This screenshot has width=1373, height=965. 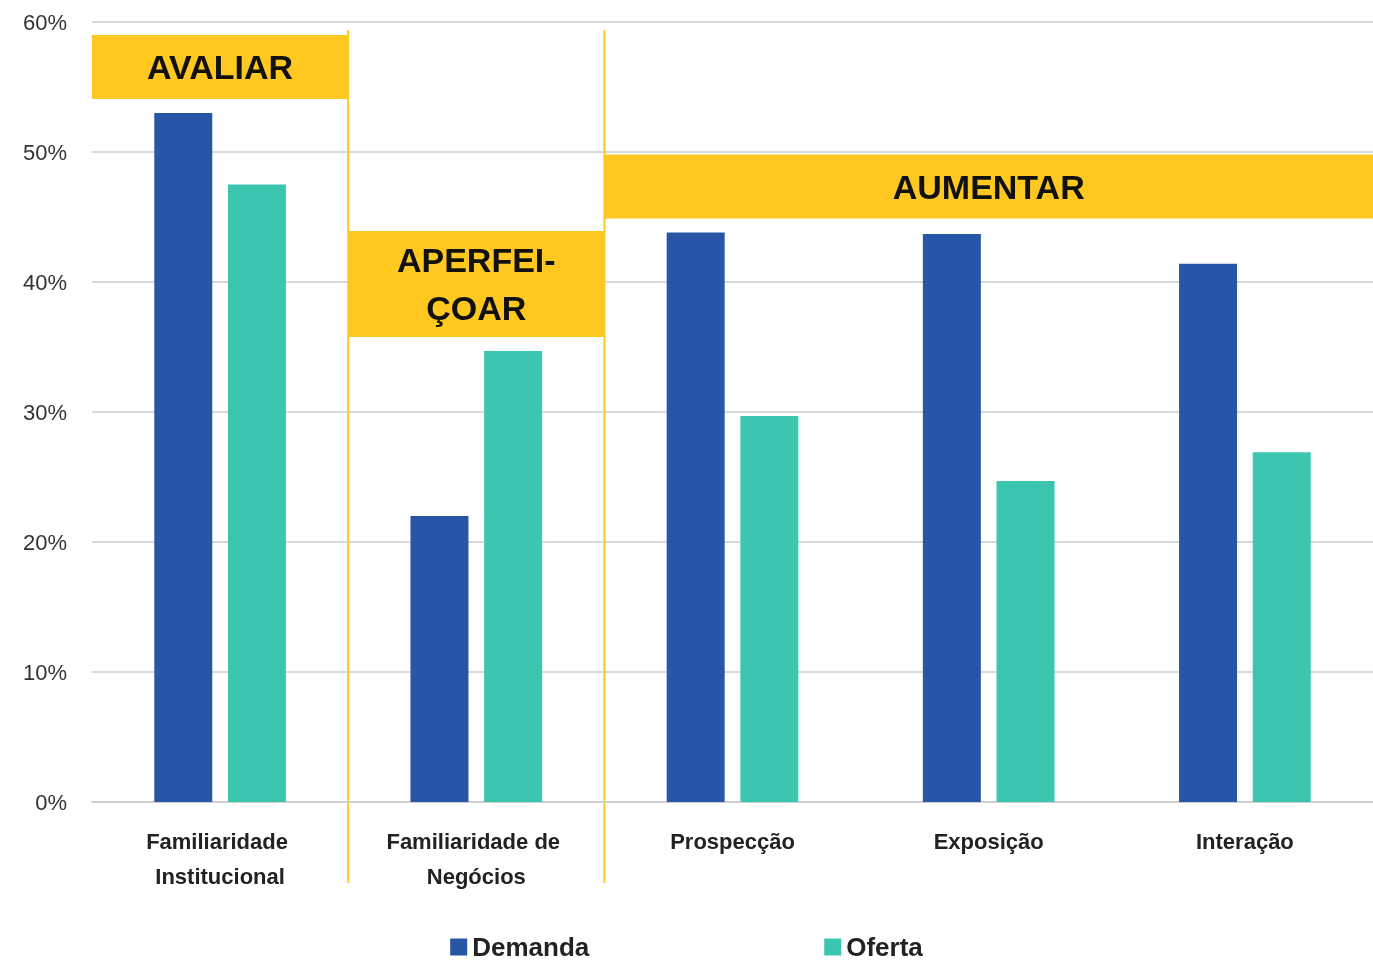 I want to click on y-tick-label: 30%, so click(x=44, y=412).